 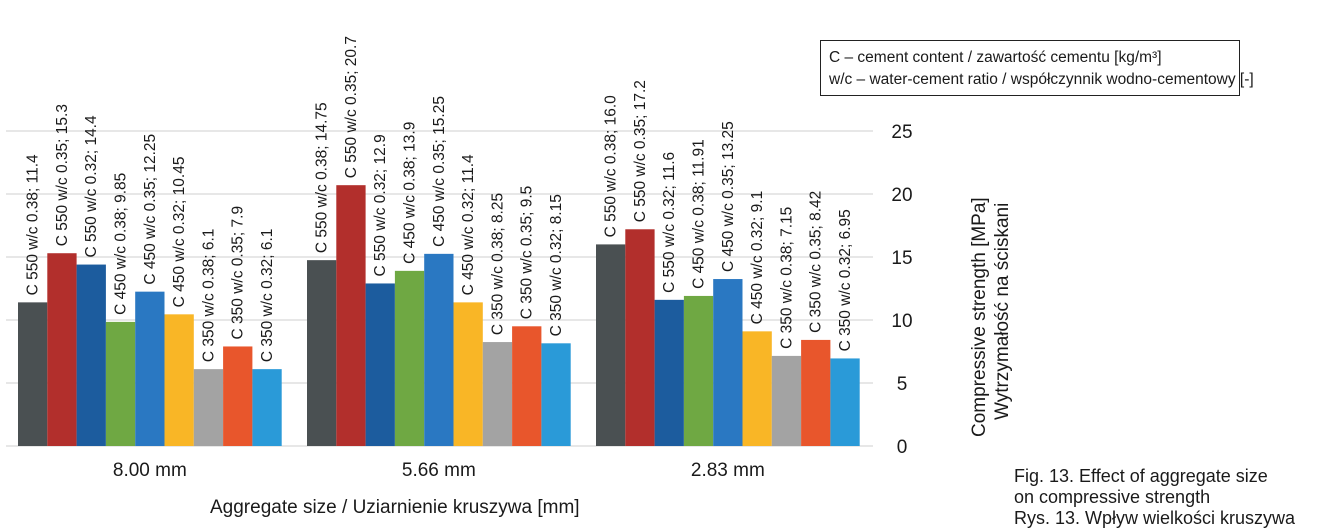 What do you see at coordinates (121, 244) in the screenshot?
I see `data-label: C 450 w/c 0.38; 9.85` at bounding box center [121, 244].